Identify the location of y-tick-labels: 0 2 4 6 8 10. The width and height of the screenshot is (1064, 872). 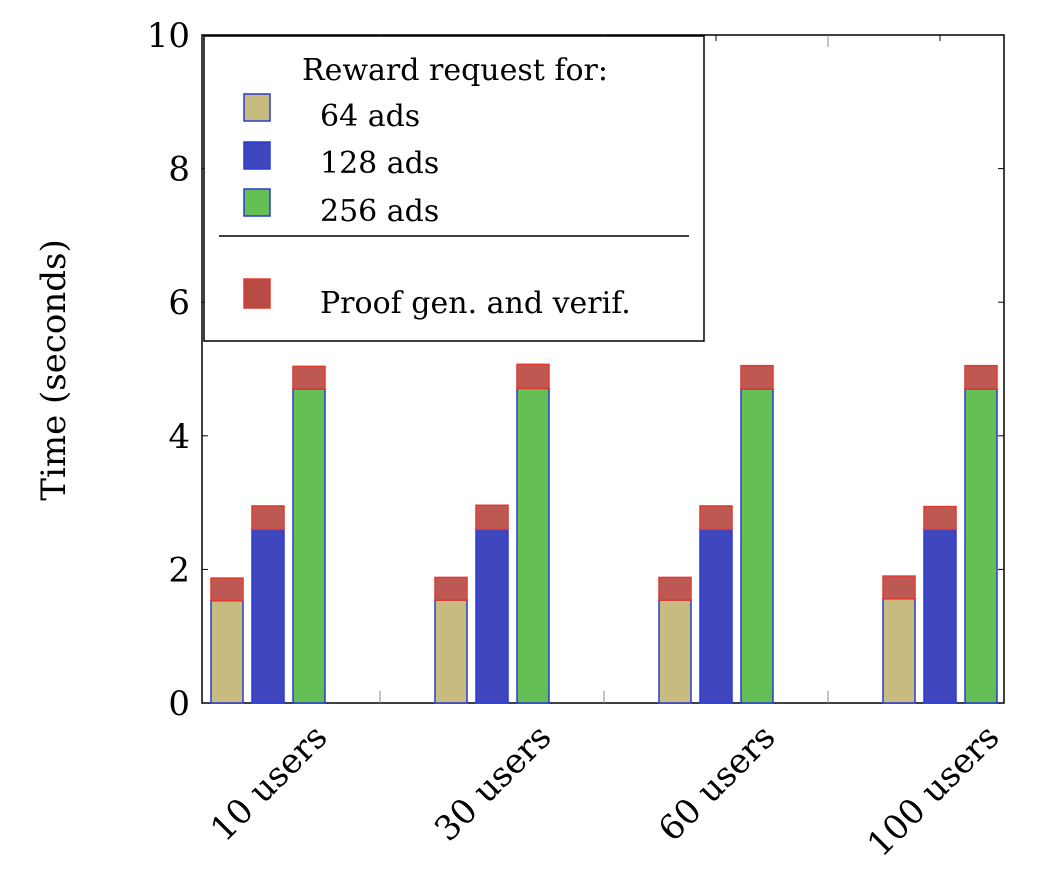
(168, 370).